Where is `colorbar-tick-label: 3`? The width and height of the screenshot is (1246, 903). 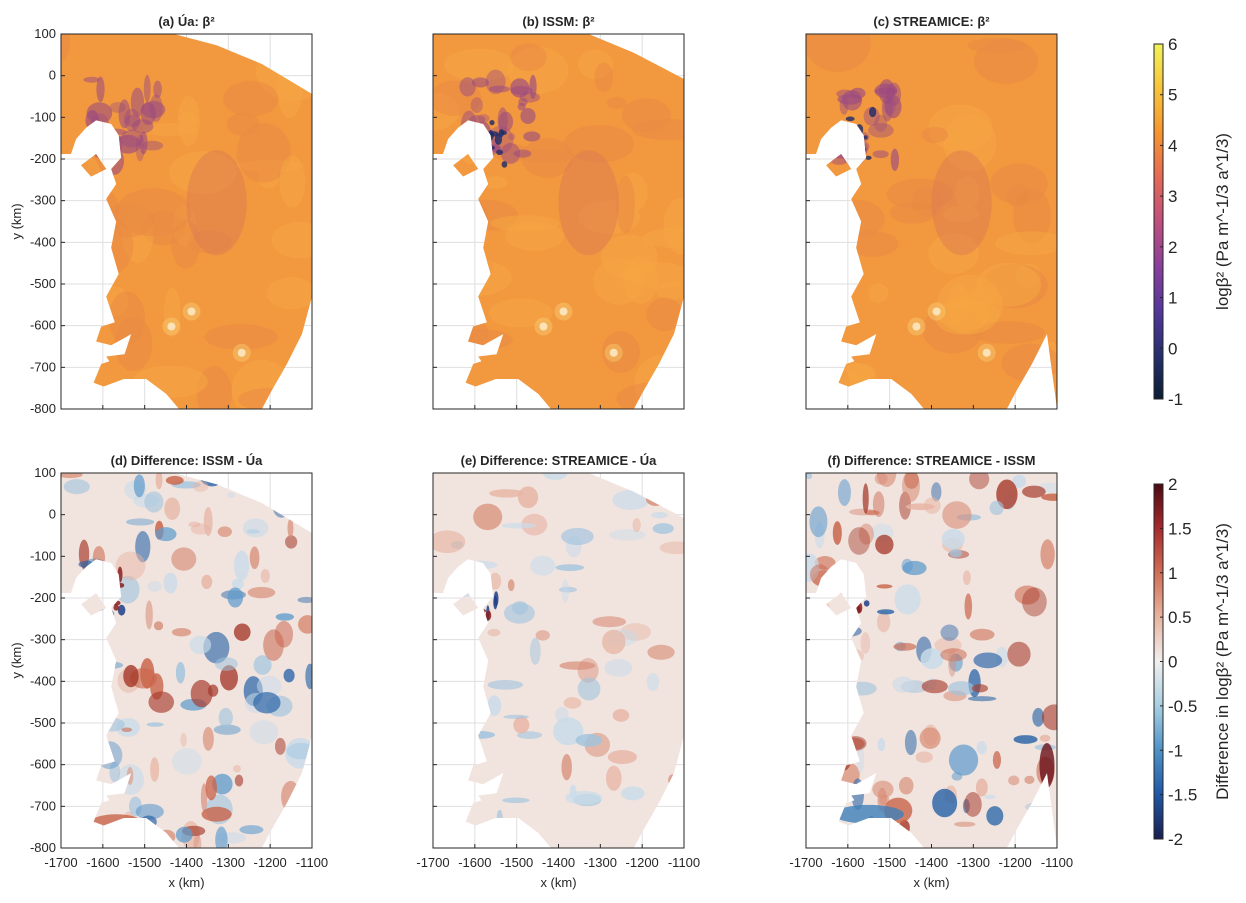
colorbar-tick-label: 3 is located at coordinates (1172, 196).